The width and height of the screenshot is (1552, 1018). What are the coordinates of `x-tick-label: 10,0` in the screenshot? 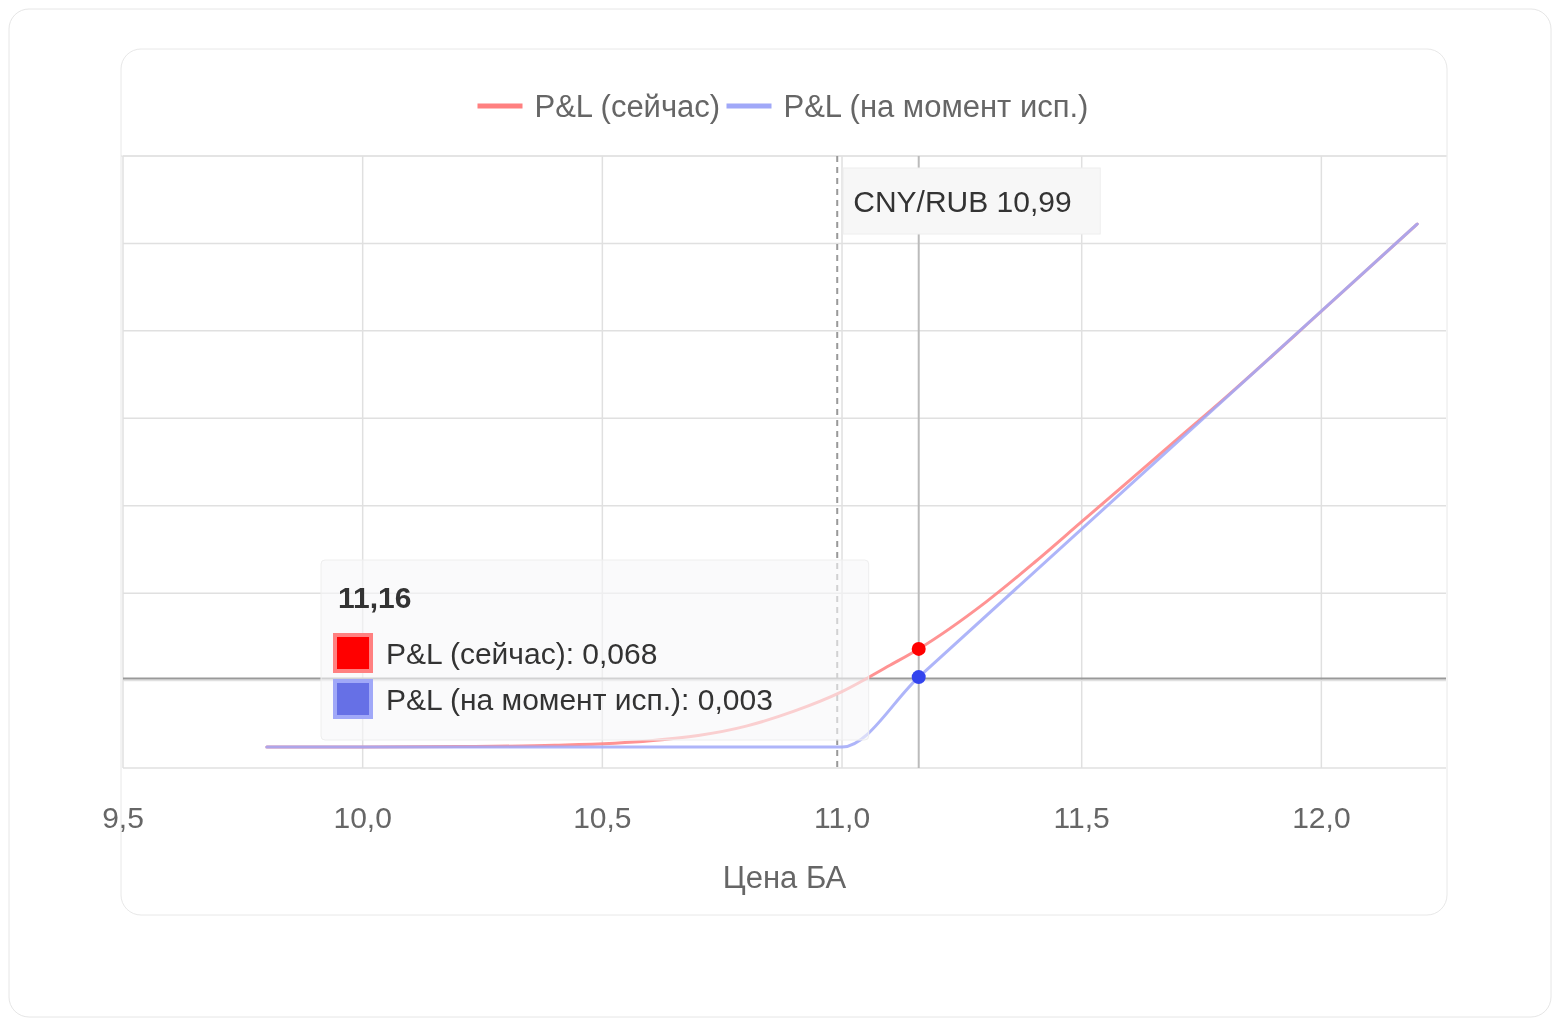 It's located at (362, 817).